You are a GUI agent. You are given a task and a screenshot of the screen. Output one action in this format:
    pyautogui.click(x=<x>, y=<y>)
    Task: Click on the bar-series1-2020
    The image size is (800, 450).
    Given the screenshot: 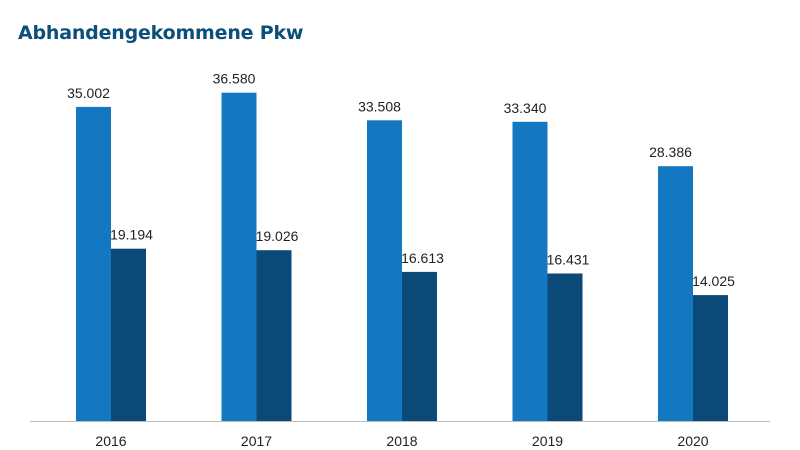 What is the action you would take?
    pyautogui.click(x=675, y=293)
    